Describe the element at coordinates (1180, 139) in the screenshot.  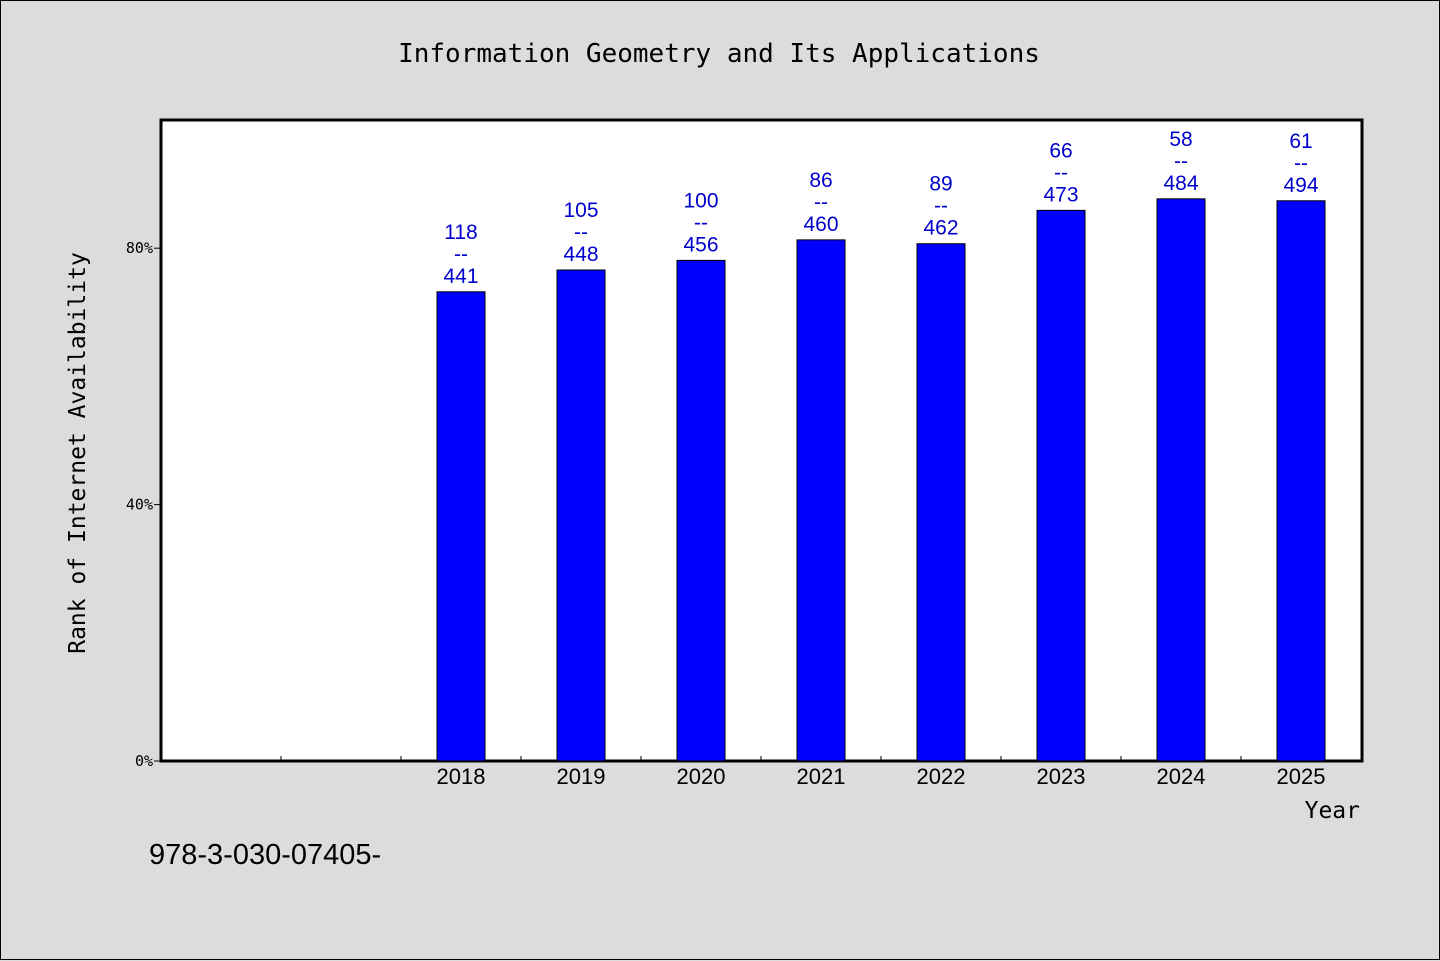
I see `bar-data-label: 58` at that location.